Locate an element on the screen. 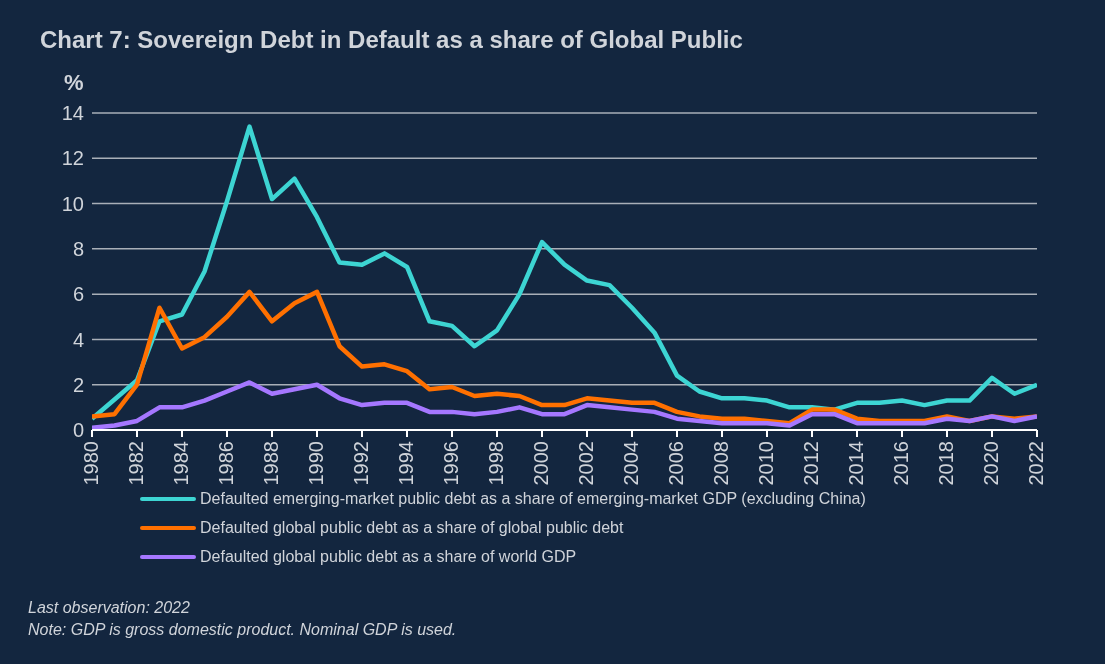 The height and width of the screenshot is (664, 1105). x-tick-label: 2022 is located at coordinates (1036, 463).